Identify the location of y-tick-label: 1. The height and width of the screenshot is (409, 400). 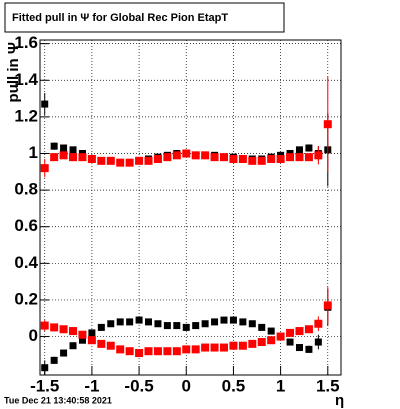
(33, 152).